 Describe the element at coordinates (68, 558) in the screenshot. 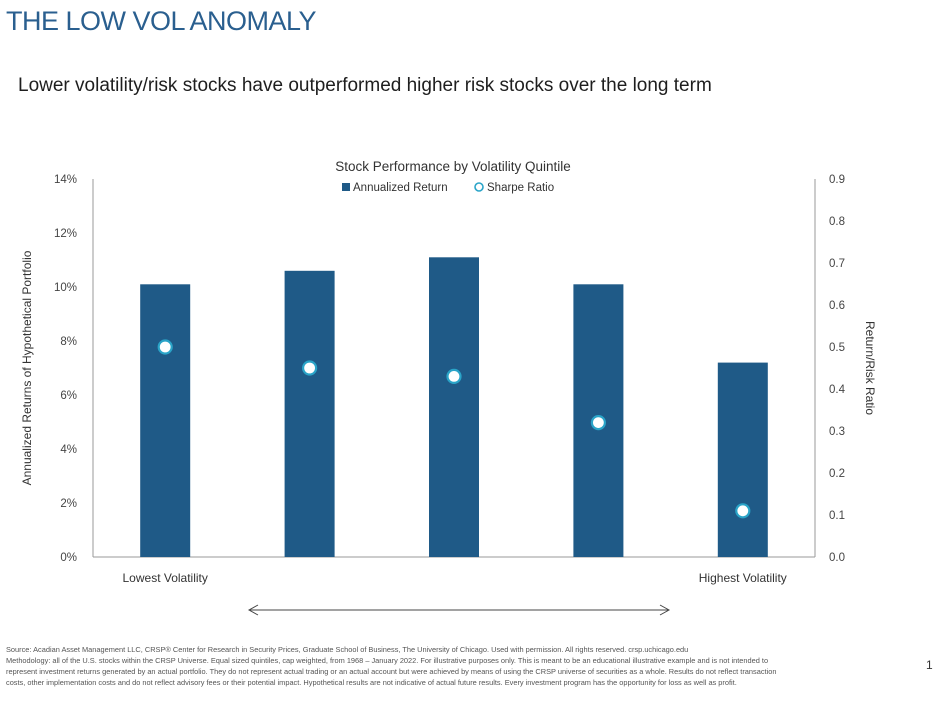

I see `left-tick-label: 0%` at that location.